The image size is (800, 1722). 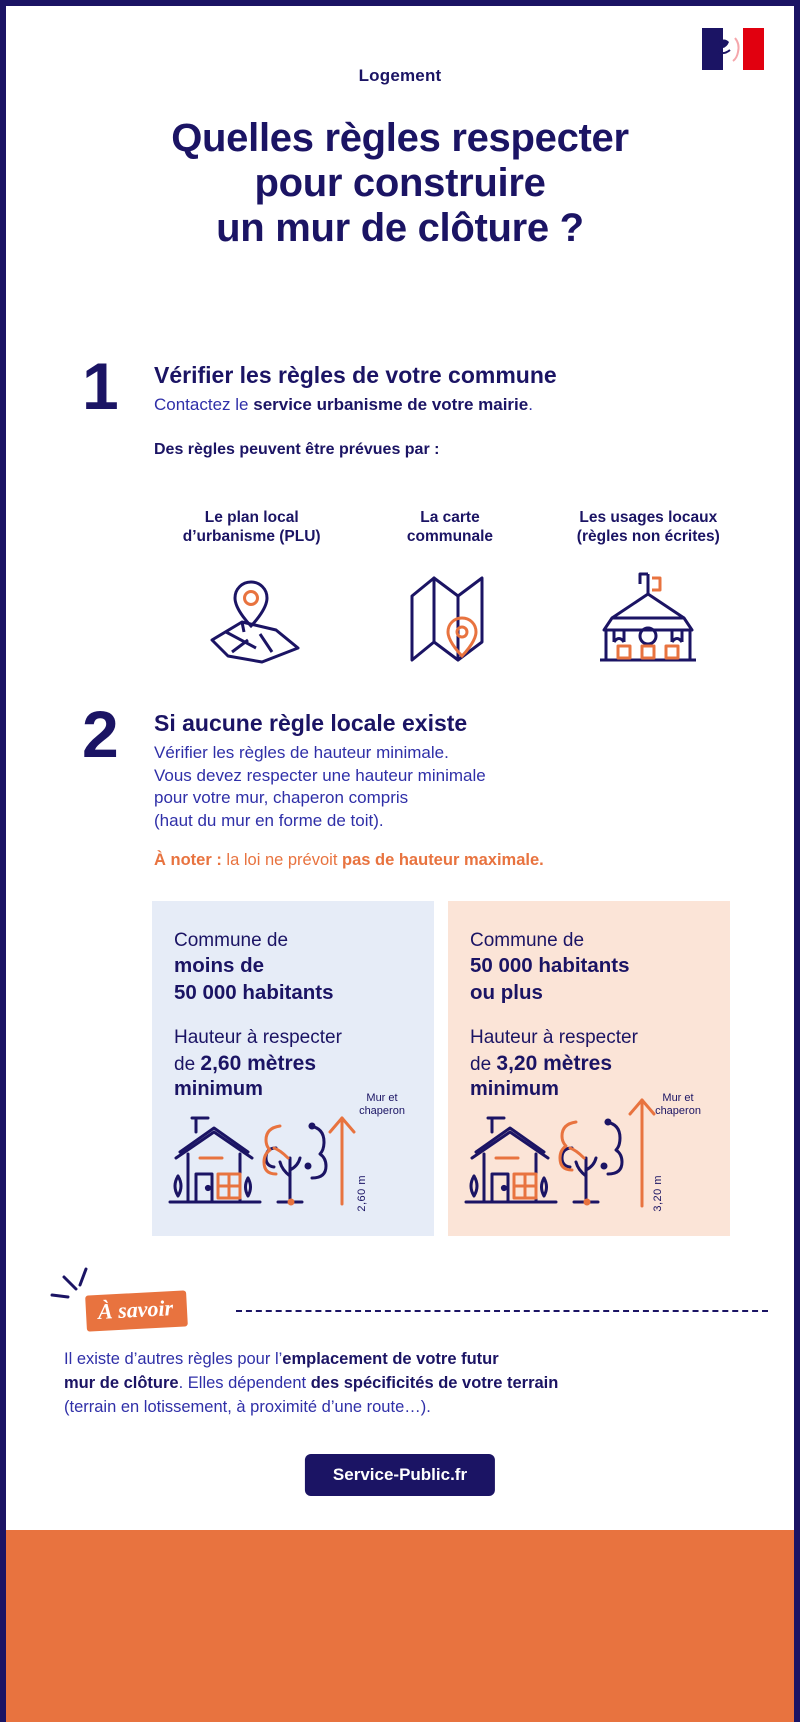 What do you see at coordinates (69, 1283) in the screenshot?
I see `sparkle-icon` at bounding box center [69, 1283].